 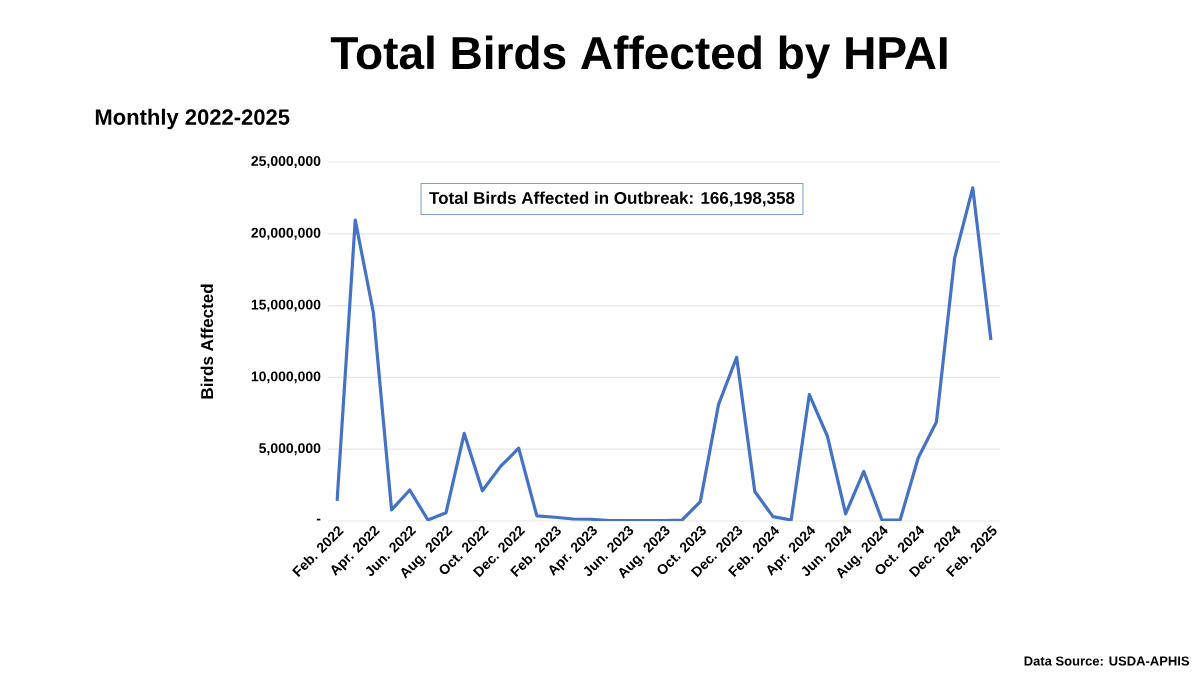 What do you see at coordinates (286, 162) in the screenshot?
I see `y-tick-label: 25,000,000` at bounding box center [286, 162].